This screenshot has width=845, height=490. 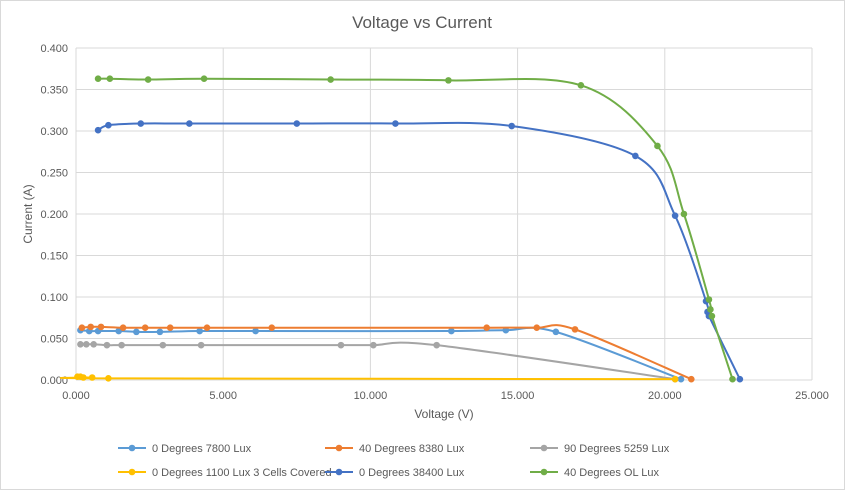 I want to click on y-tick-label: 0.050, so click(x=54, y=340).